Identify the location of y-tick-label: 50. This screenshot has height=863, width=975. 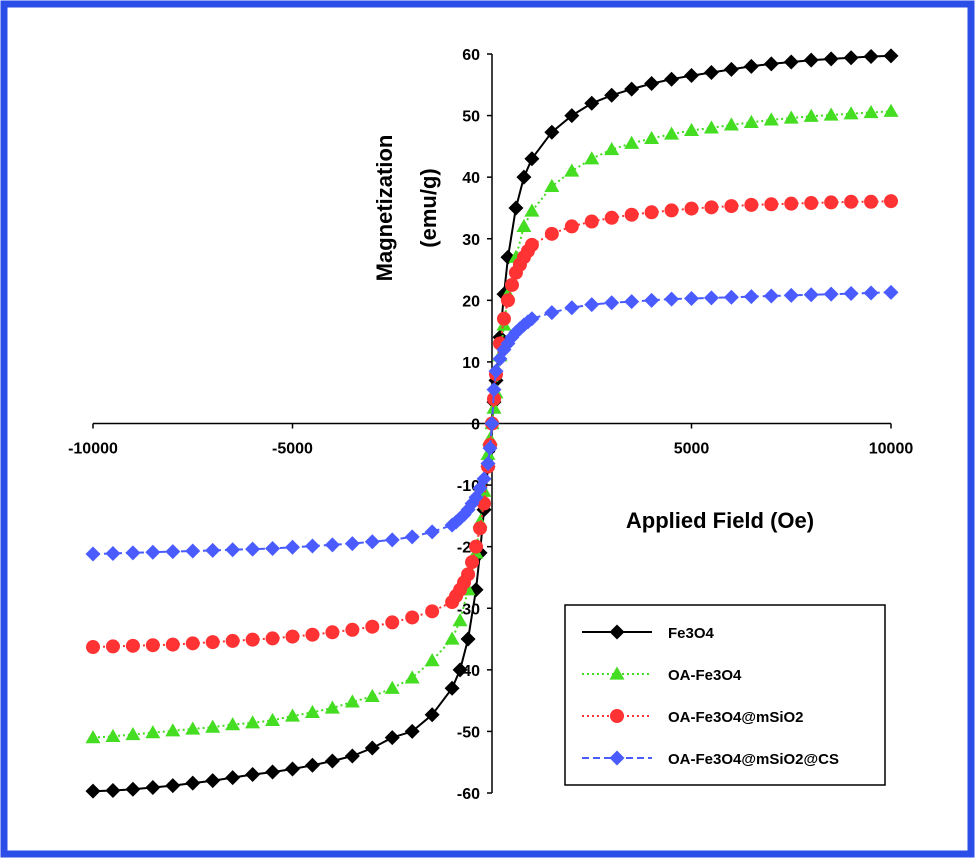
(471, 117).